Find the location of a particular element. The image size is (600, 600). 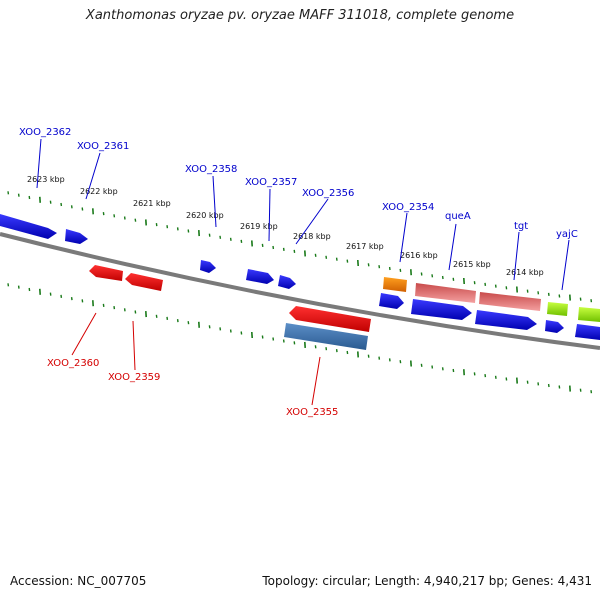

kbp-label: 2614 kbp is located at coordinates (525, 272).